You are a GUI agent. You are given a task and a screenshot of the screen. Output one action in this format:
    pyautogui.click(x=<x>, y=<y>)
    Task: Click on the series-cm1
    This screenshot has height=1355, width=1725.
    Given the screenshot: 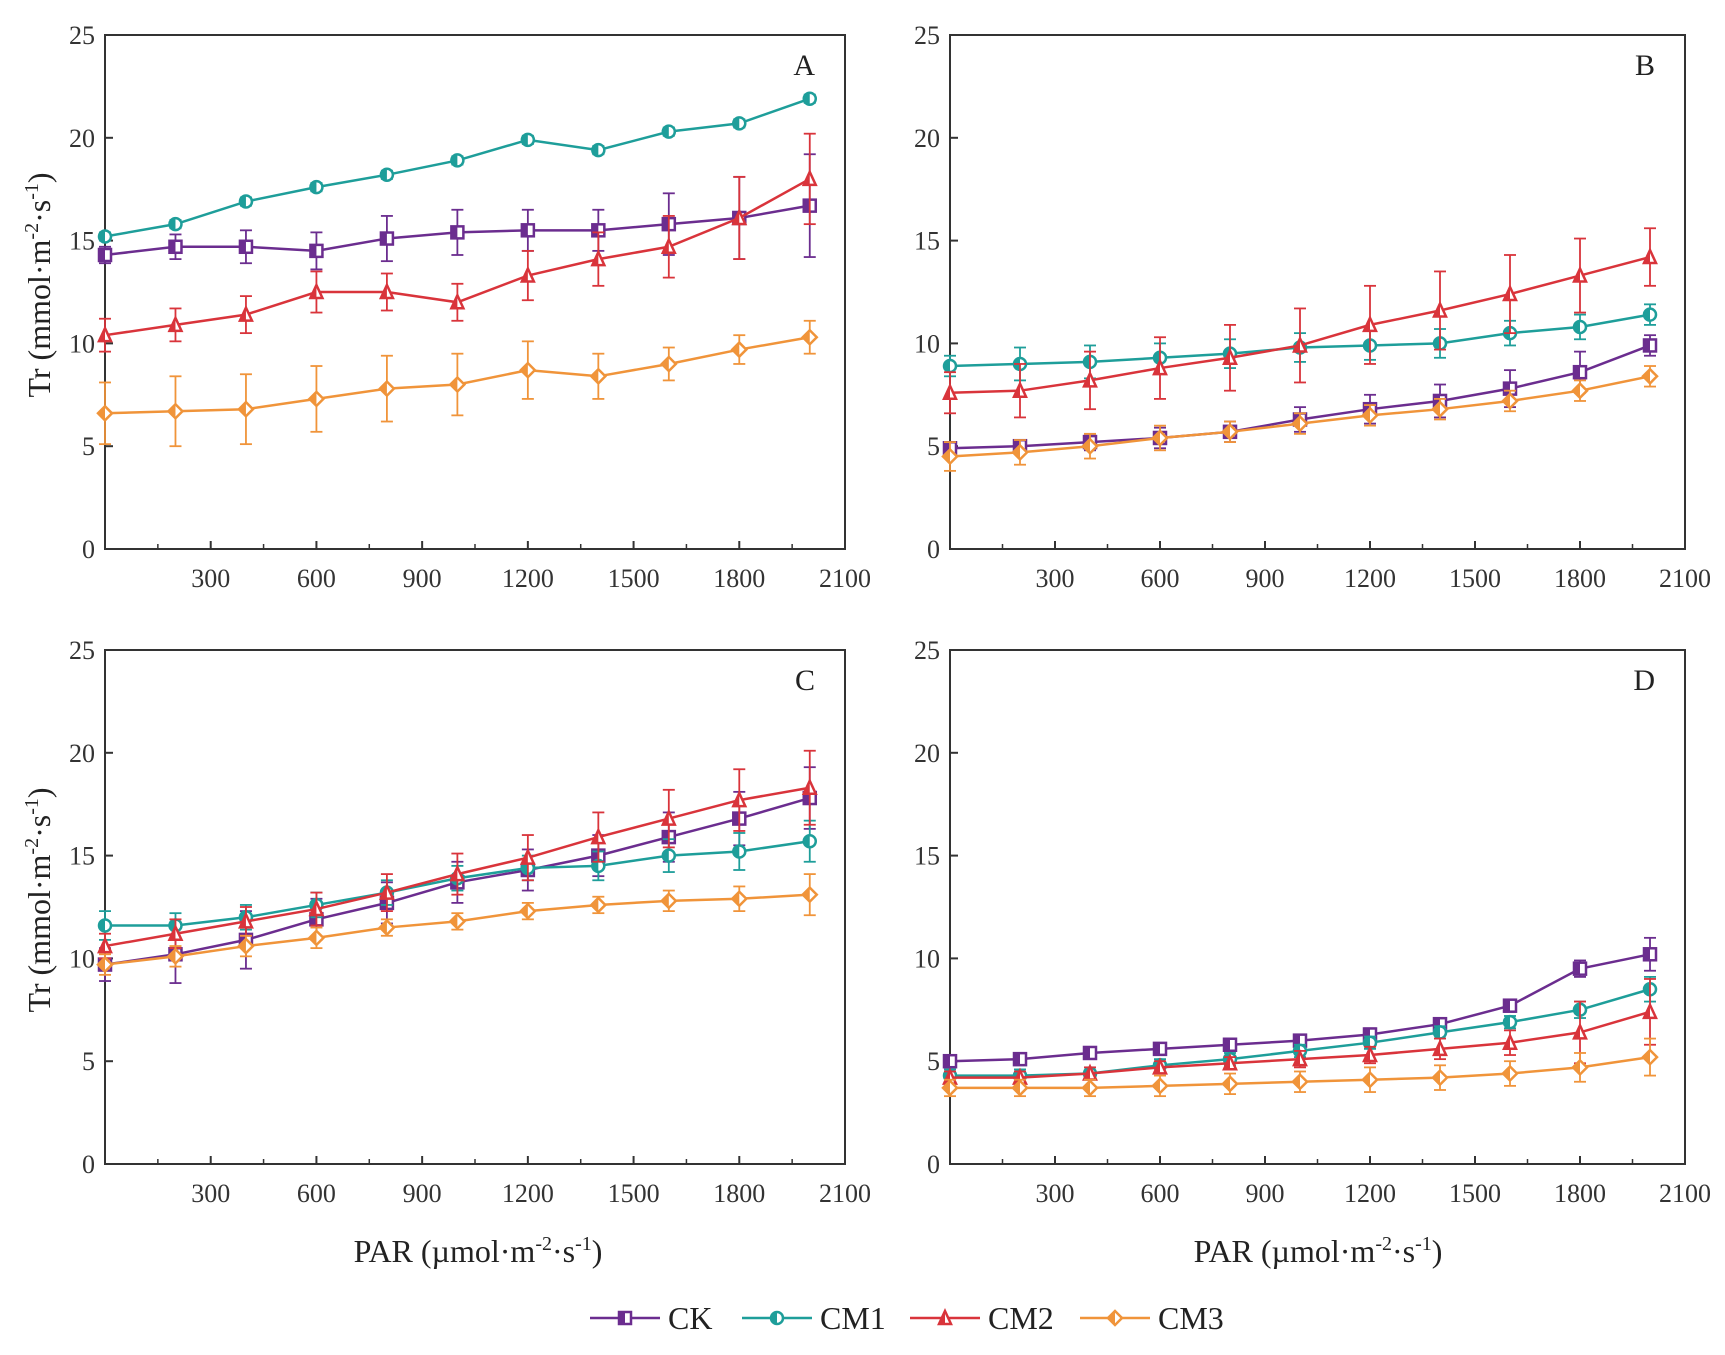 What is the action you would take?
    pyautogui.click(x=457, y=167)
    